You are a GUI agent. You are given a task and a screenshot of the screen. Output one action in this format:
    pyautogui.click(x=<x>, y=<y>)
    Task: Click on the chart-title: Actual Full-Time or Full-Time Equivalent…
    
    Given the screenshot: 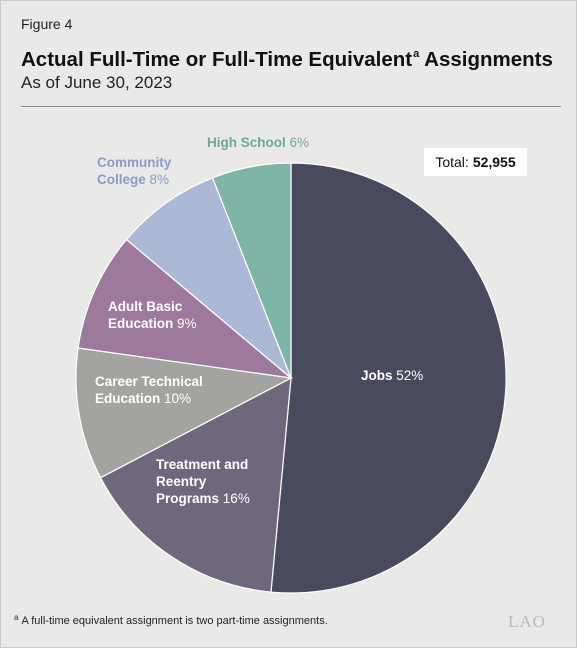 What is the action you would take?
    pyautogui.click(x=287, y=60)
    